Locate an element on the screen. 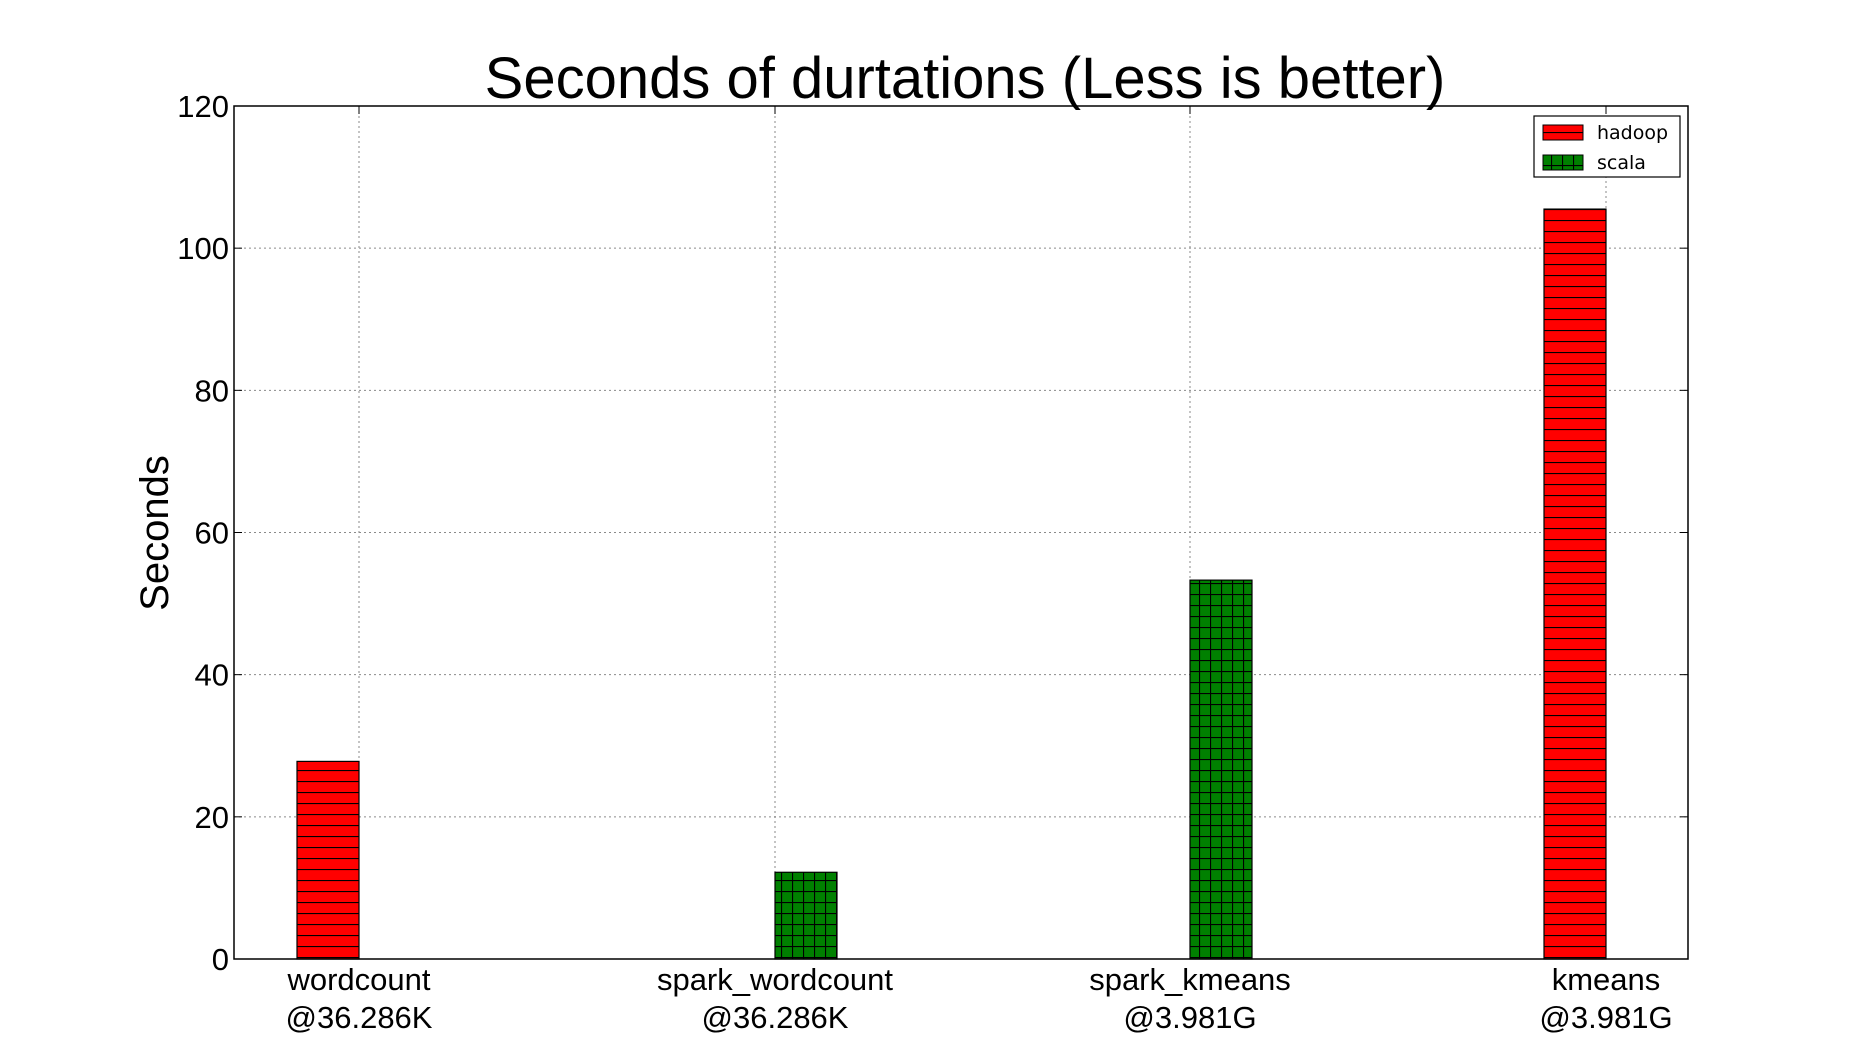 This screenshot has width=1850, height=1050. legend-label-hadoop: hadoop is located at coordinates (1632, 133).